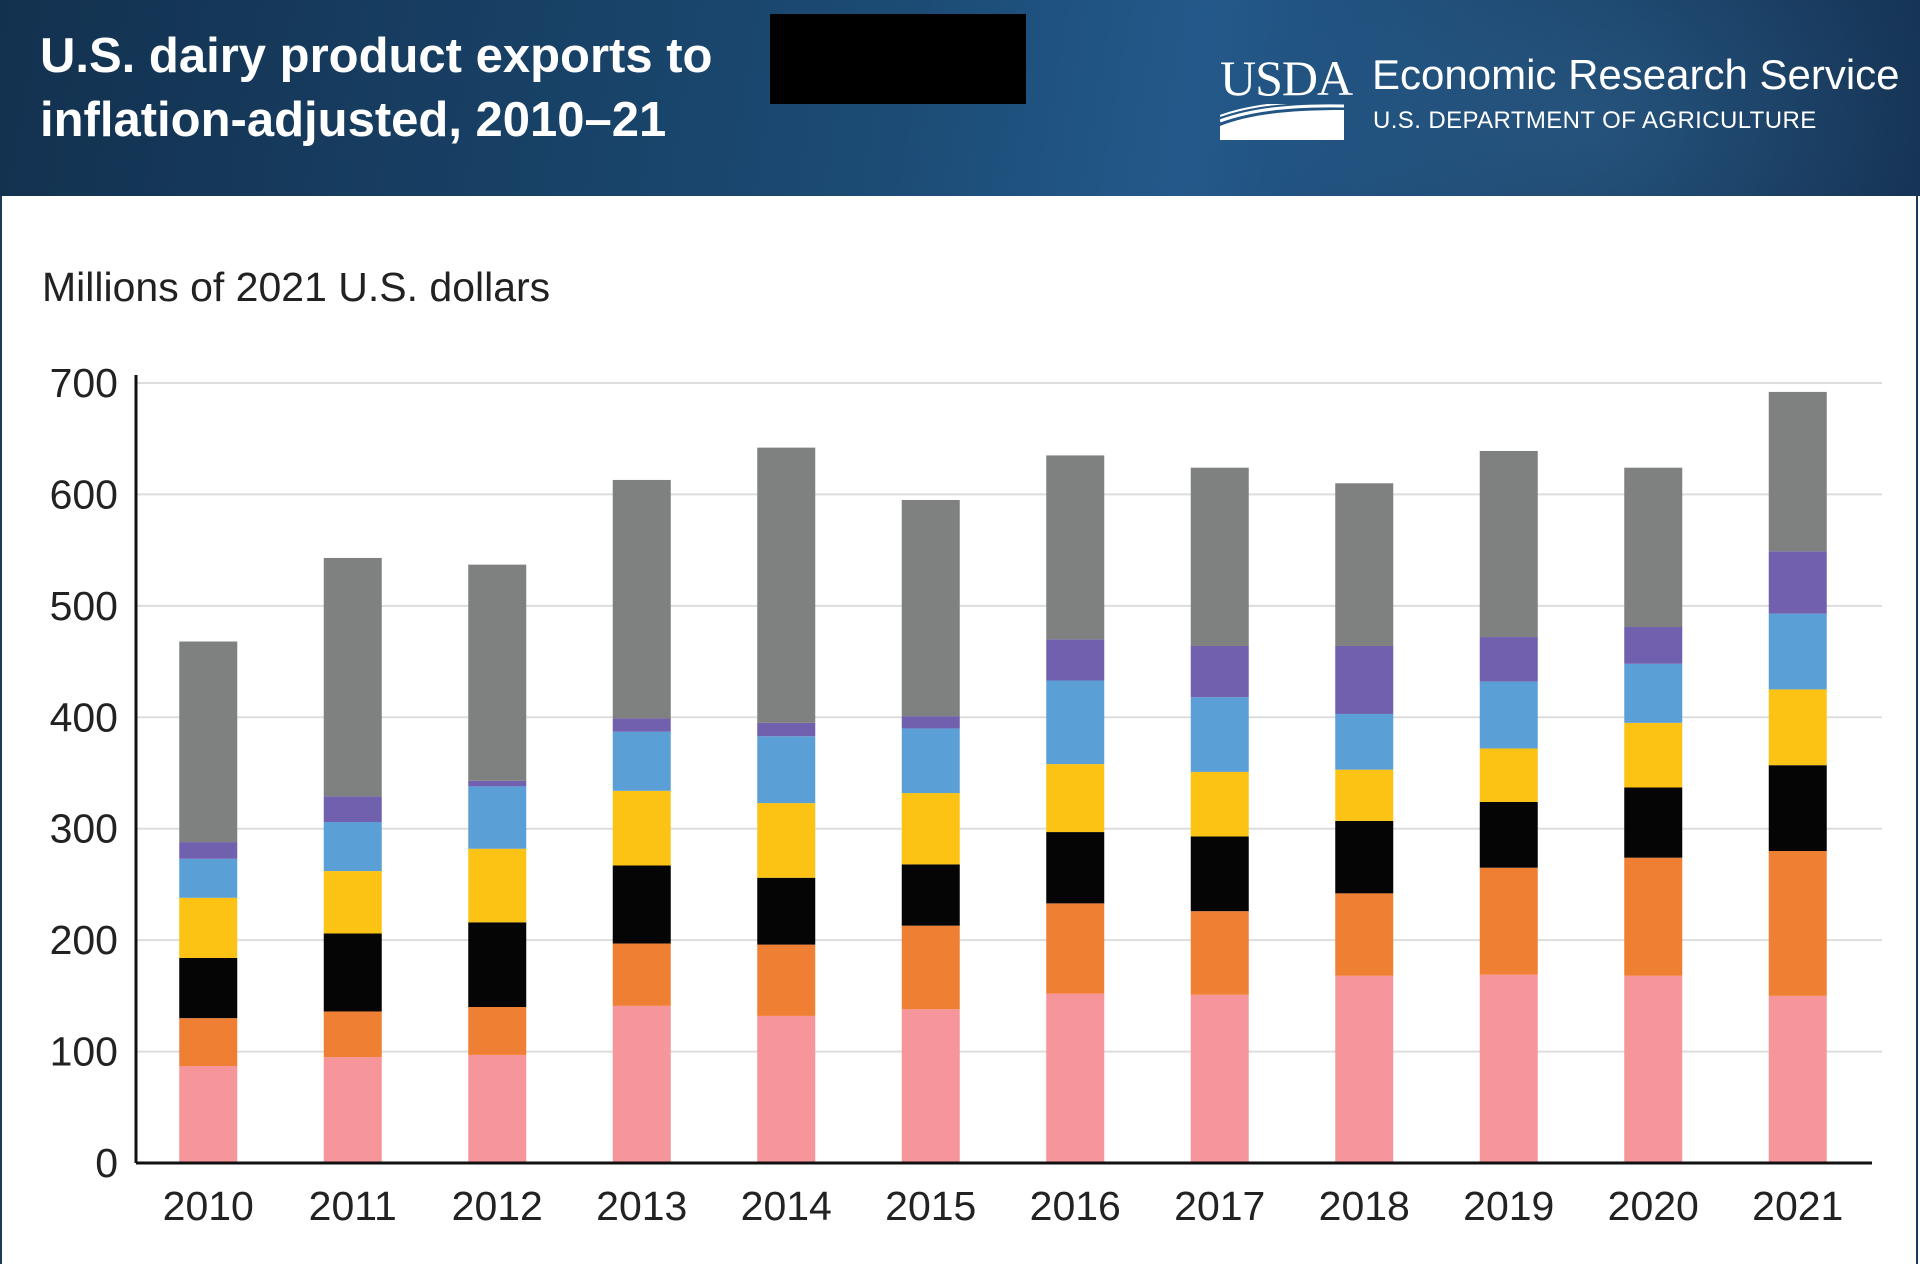  I want to click on bar-segment-2019-s1, so click(1508, 1068).